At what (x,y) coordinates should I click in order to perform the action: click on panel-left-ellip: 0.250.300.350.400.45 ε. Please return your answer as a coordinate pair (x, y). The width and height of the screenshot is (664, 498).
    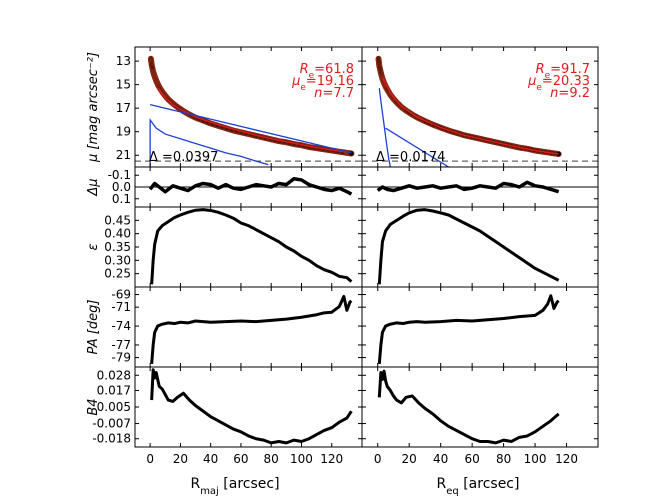
    Looking at the image, I should click on (224, 247).